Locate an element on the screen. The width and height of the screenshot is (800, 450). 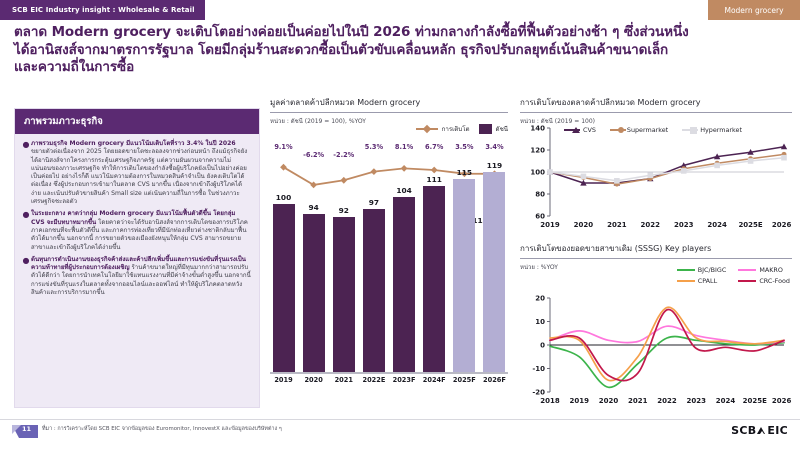
growth-label: -2.2% is located at coordinates (344, 155).